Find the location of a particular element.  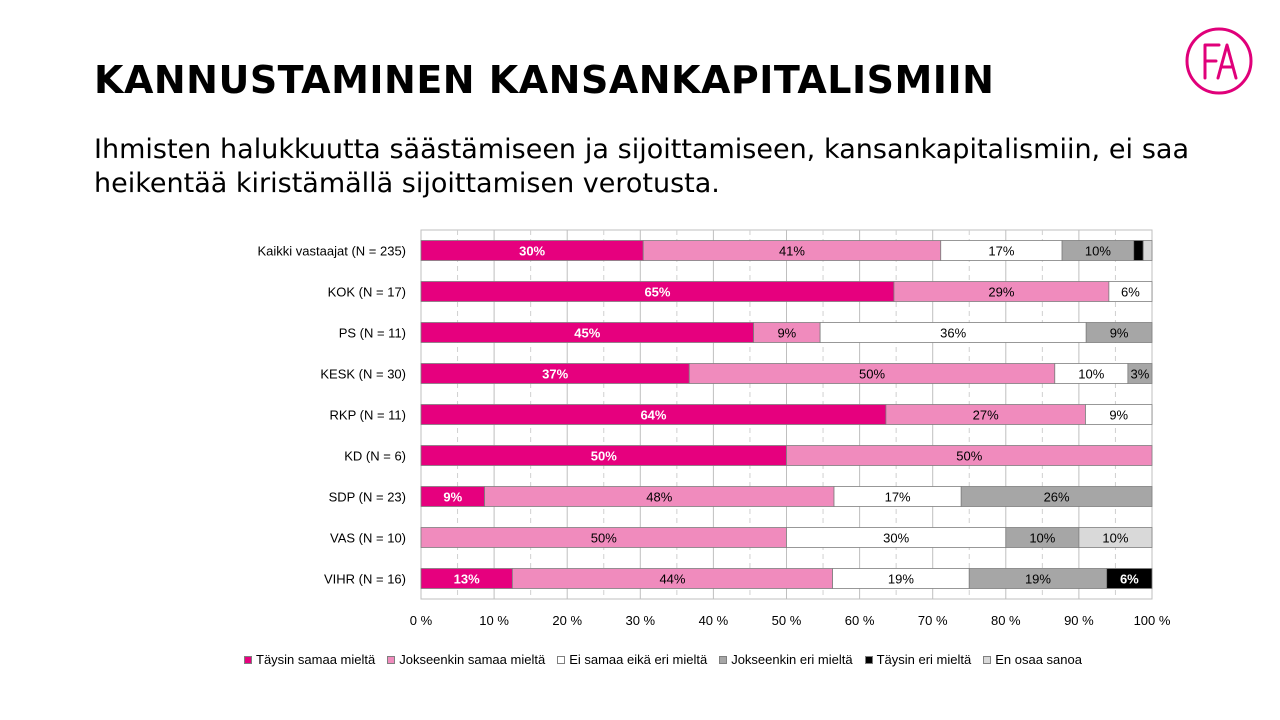

data-label: 44% is located at coordinates (672, 579).